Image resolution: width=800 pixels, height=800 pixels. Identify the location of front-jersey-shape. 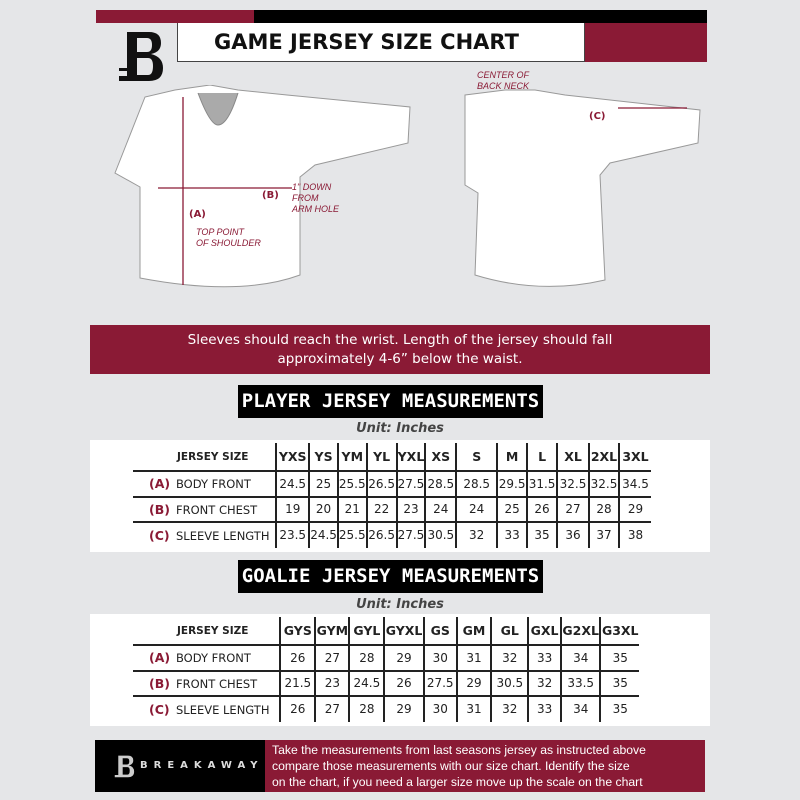
(262, 186).